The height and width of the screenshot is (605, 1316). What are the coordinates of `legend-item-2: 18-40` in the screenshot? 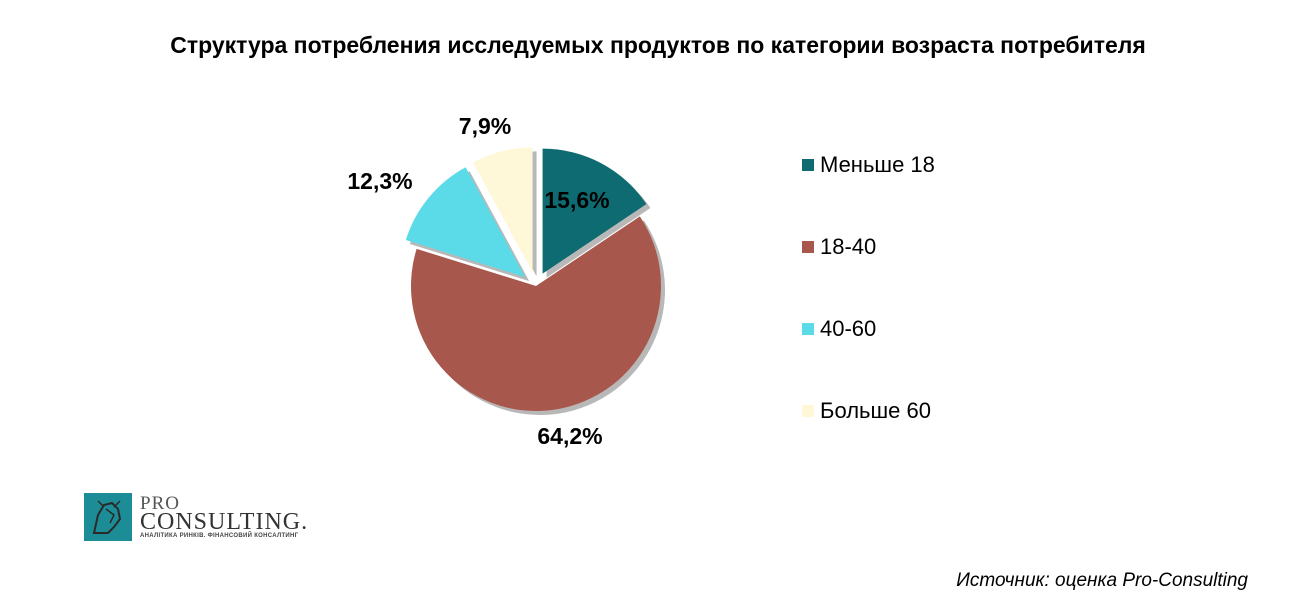 It's located at (839, 247).